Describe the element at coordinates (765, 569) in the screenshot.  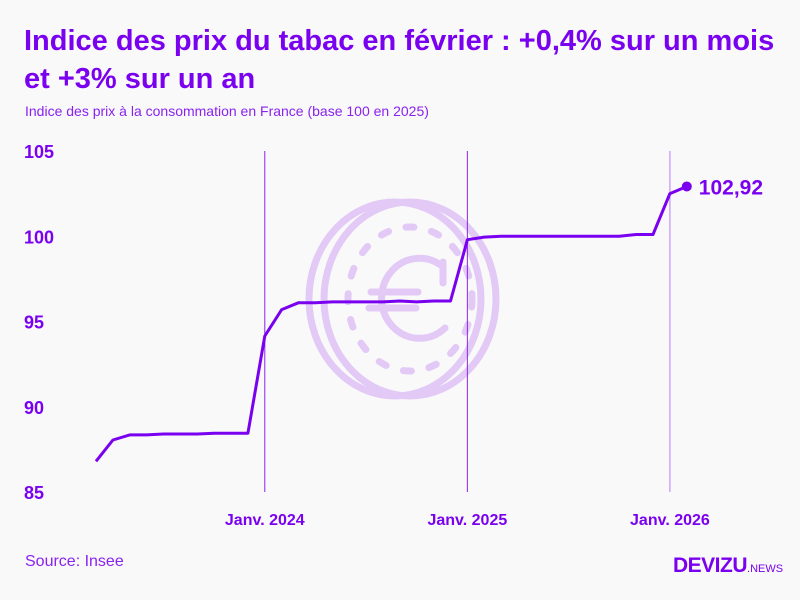
I see `logo-suffix: .NEWS` at that location.